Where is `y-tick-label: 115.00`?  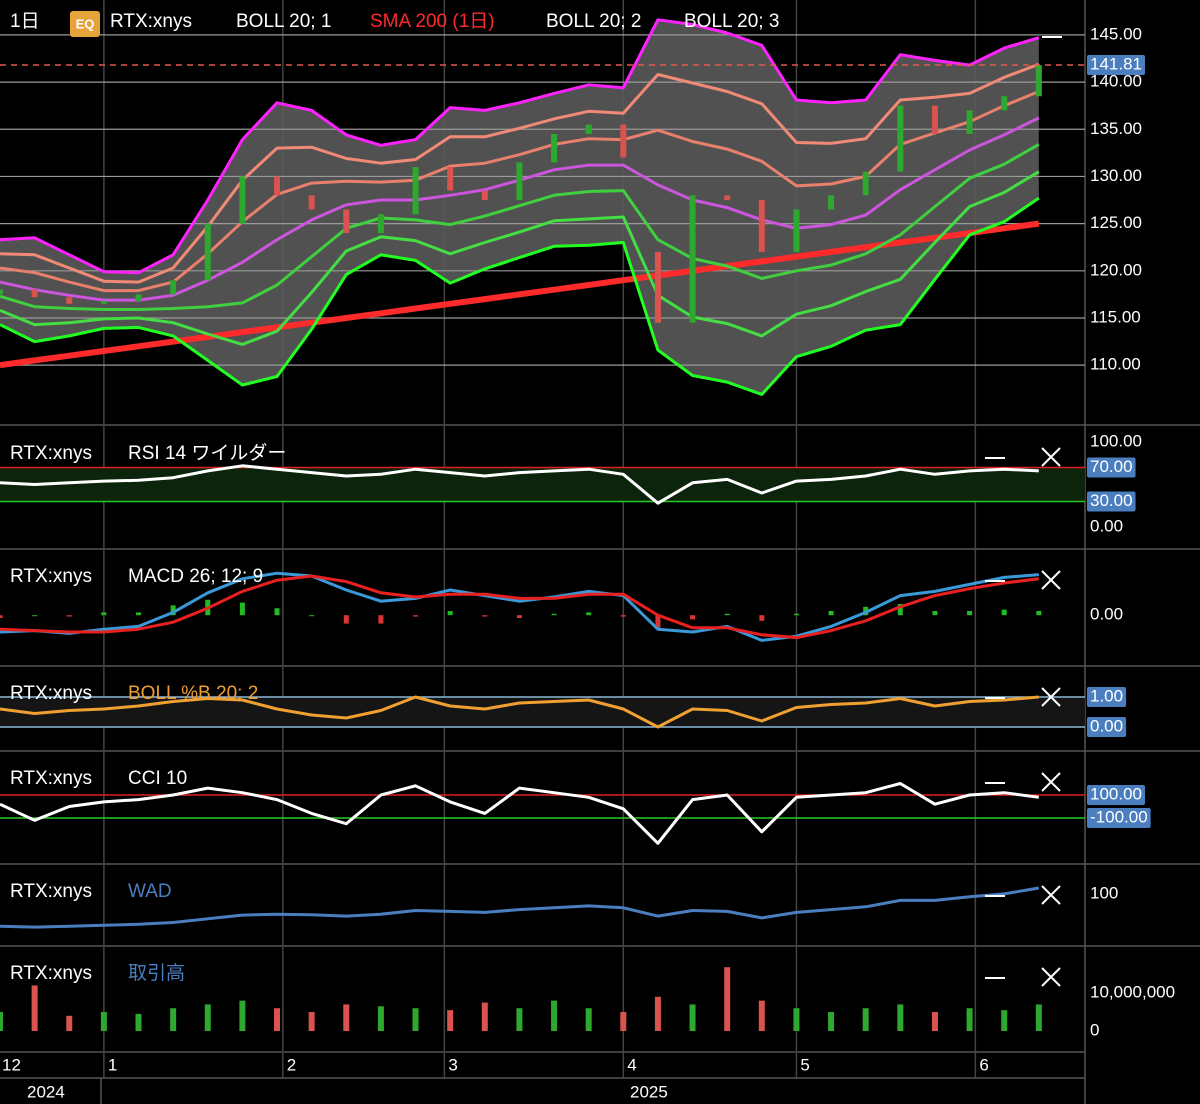
y-tick-label: 115.00 is located at coordinates (1115, 316).